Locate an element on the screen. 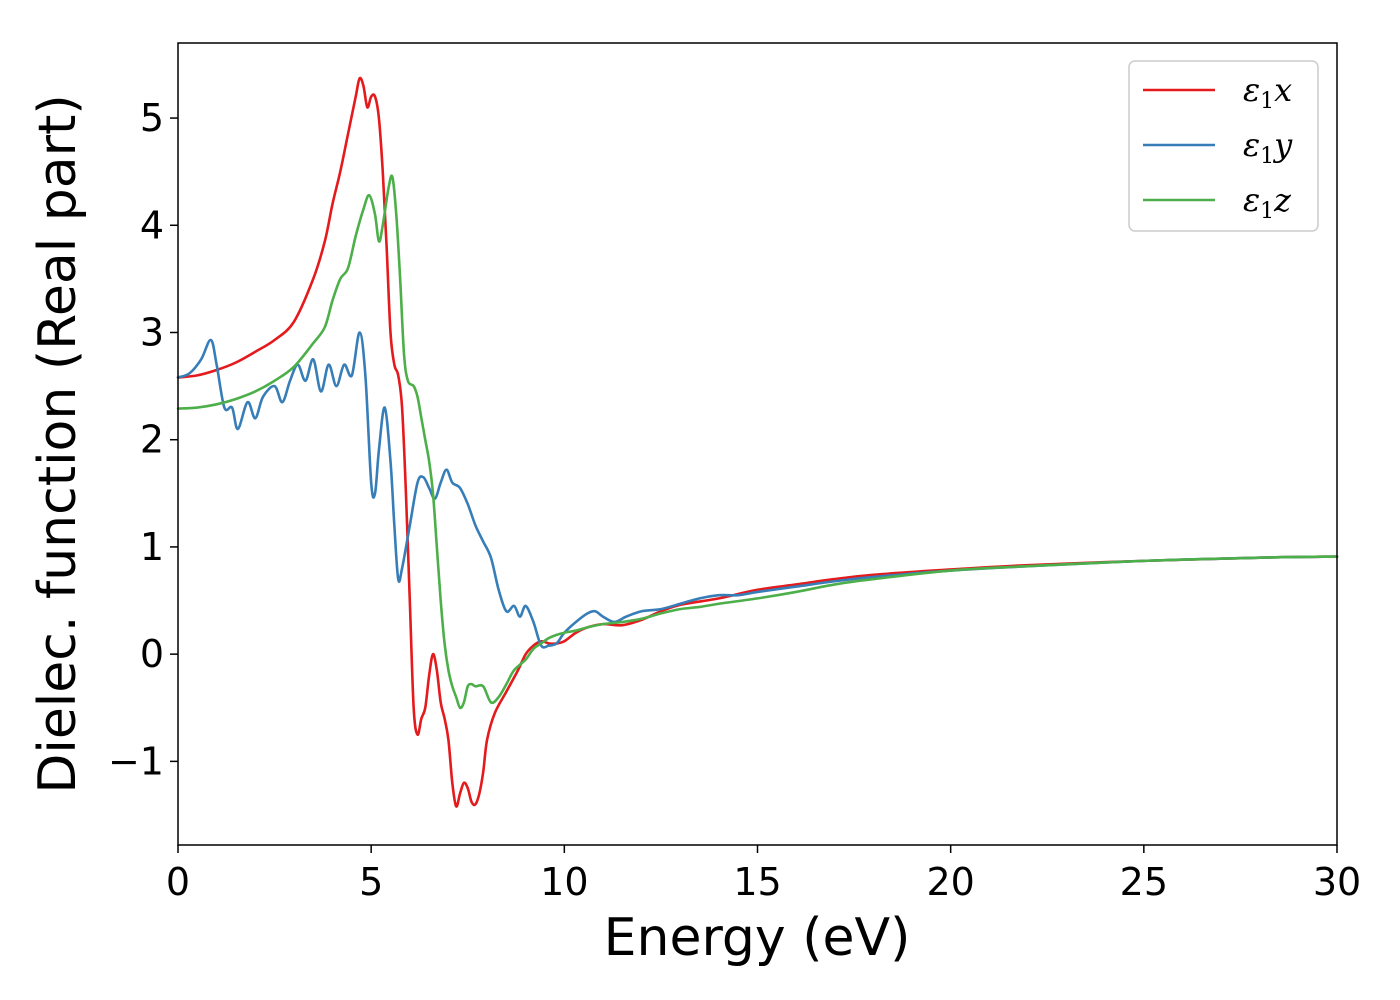 The image size is (1400, 1000). y-tick-label: 2 is located at coordinates (152, 440).